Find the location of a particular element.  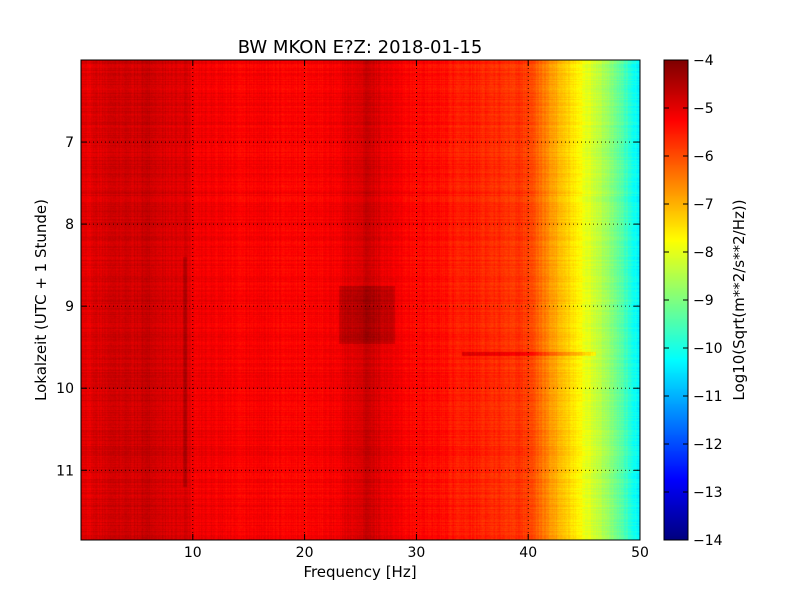

colorbar-tick-label: −12 is located at coordinates (708, 445).